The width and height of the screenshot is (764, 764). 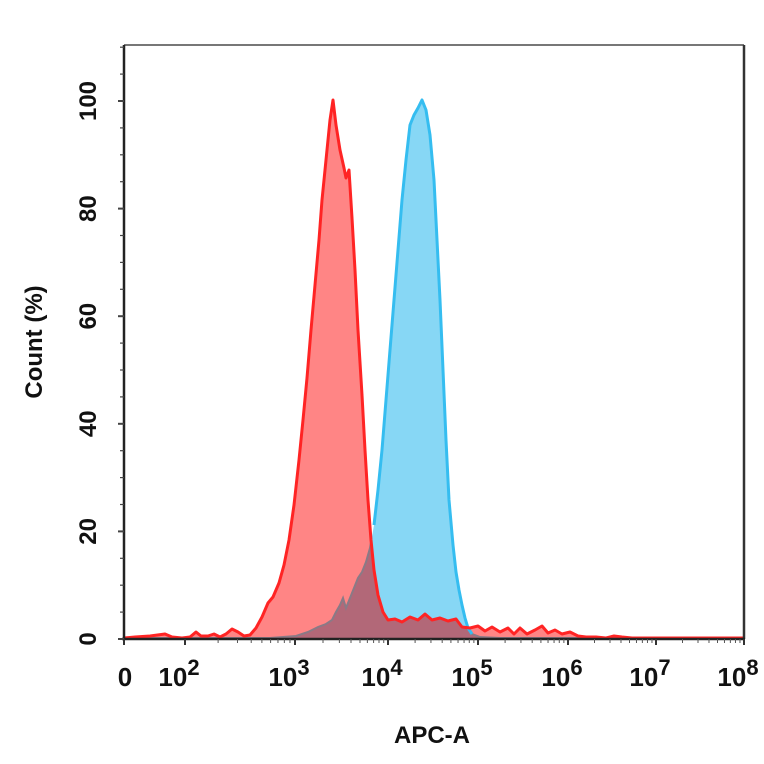 I want to click on x-tick-label: 10⁸, so click(x=737, y=673).